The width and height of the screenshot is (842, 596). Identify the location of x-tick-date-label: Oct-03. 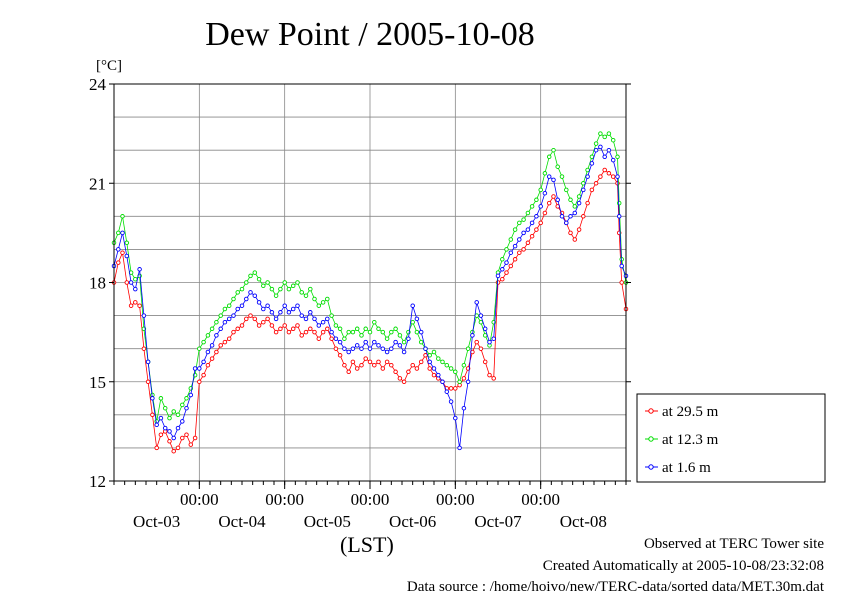
(156, 521).